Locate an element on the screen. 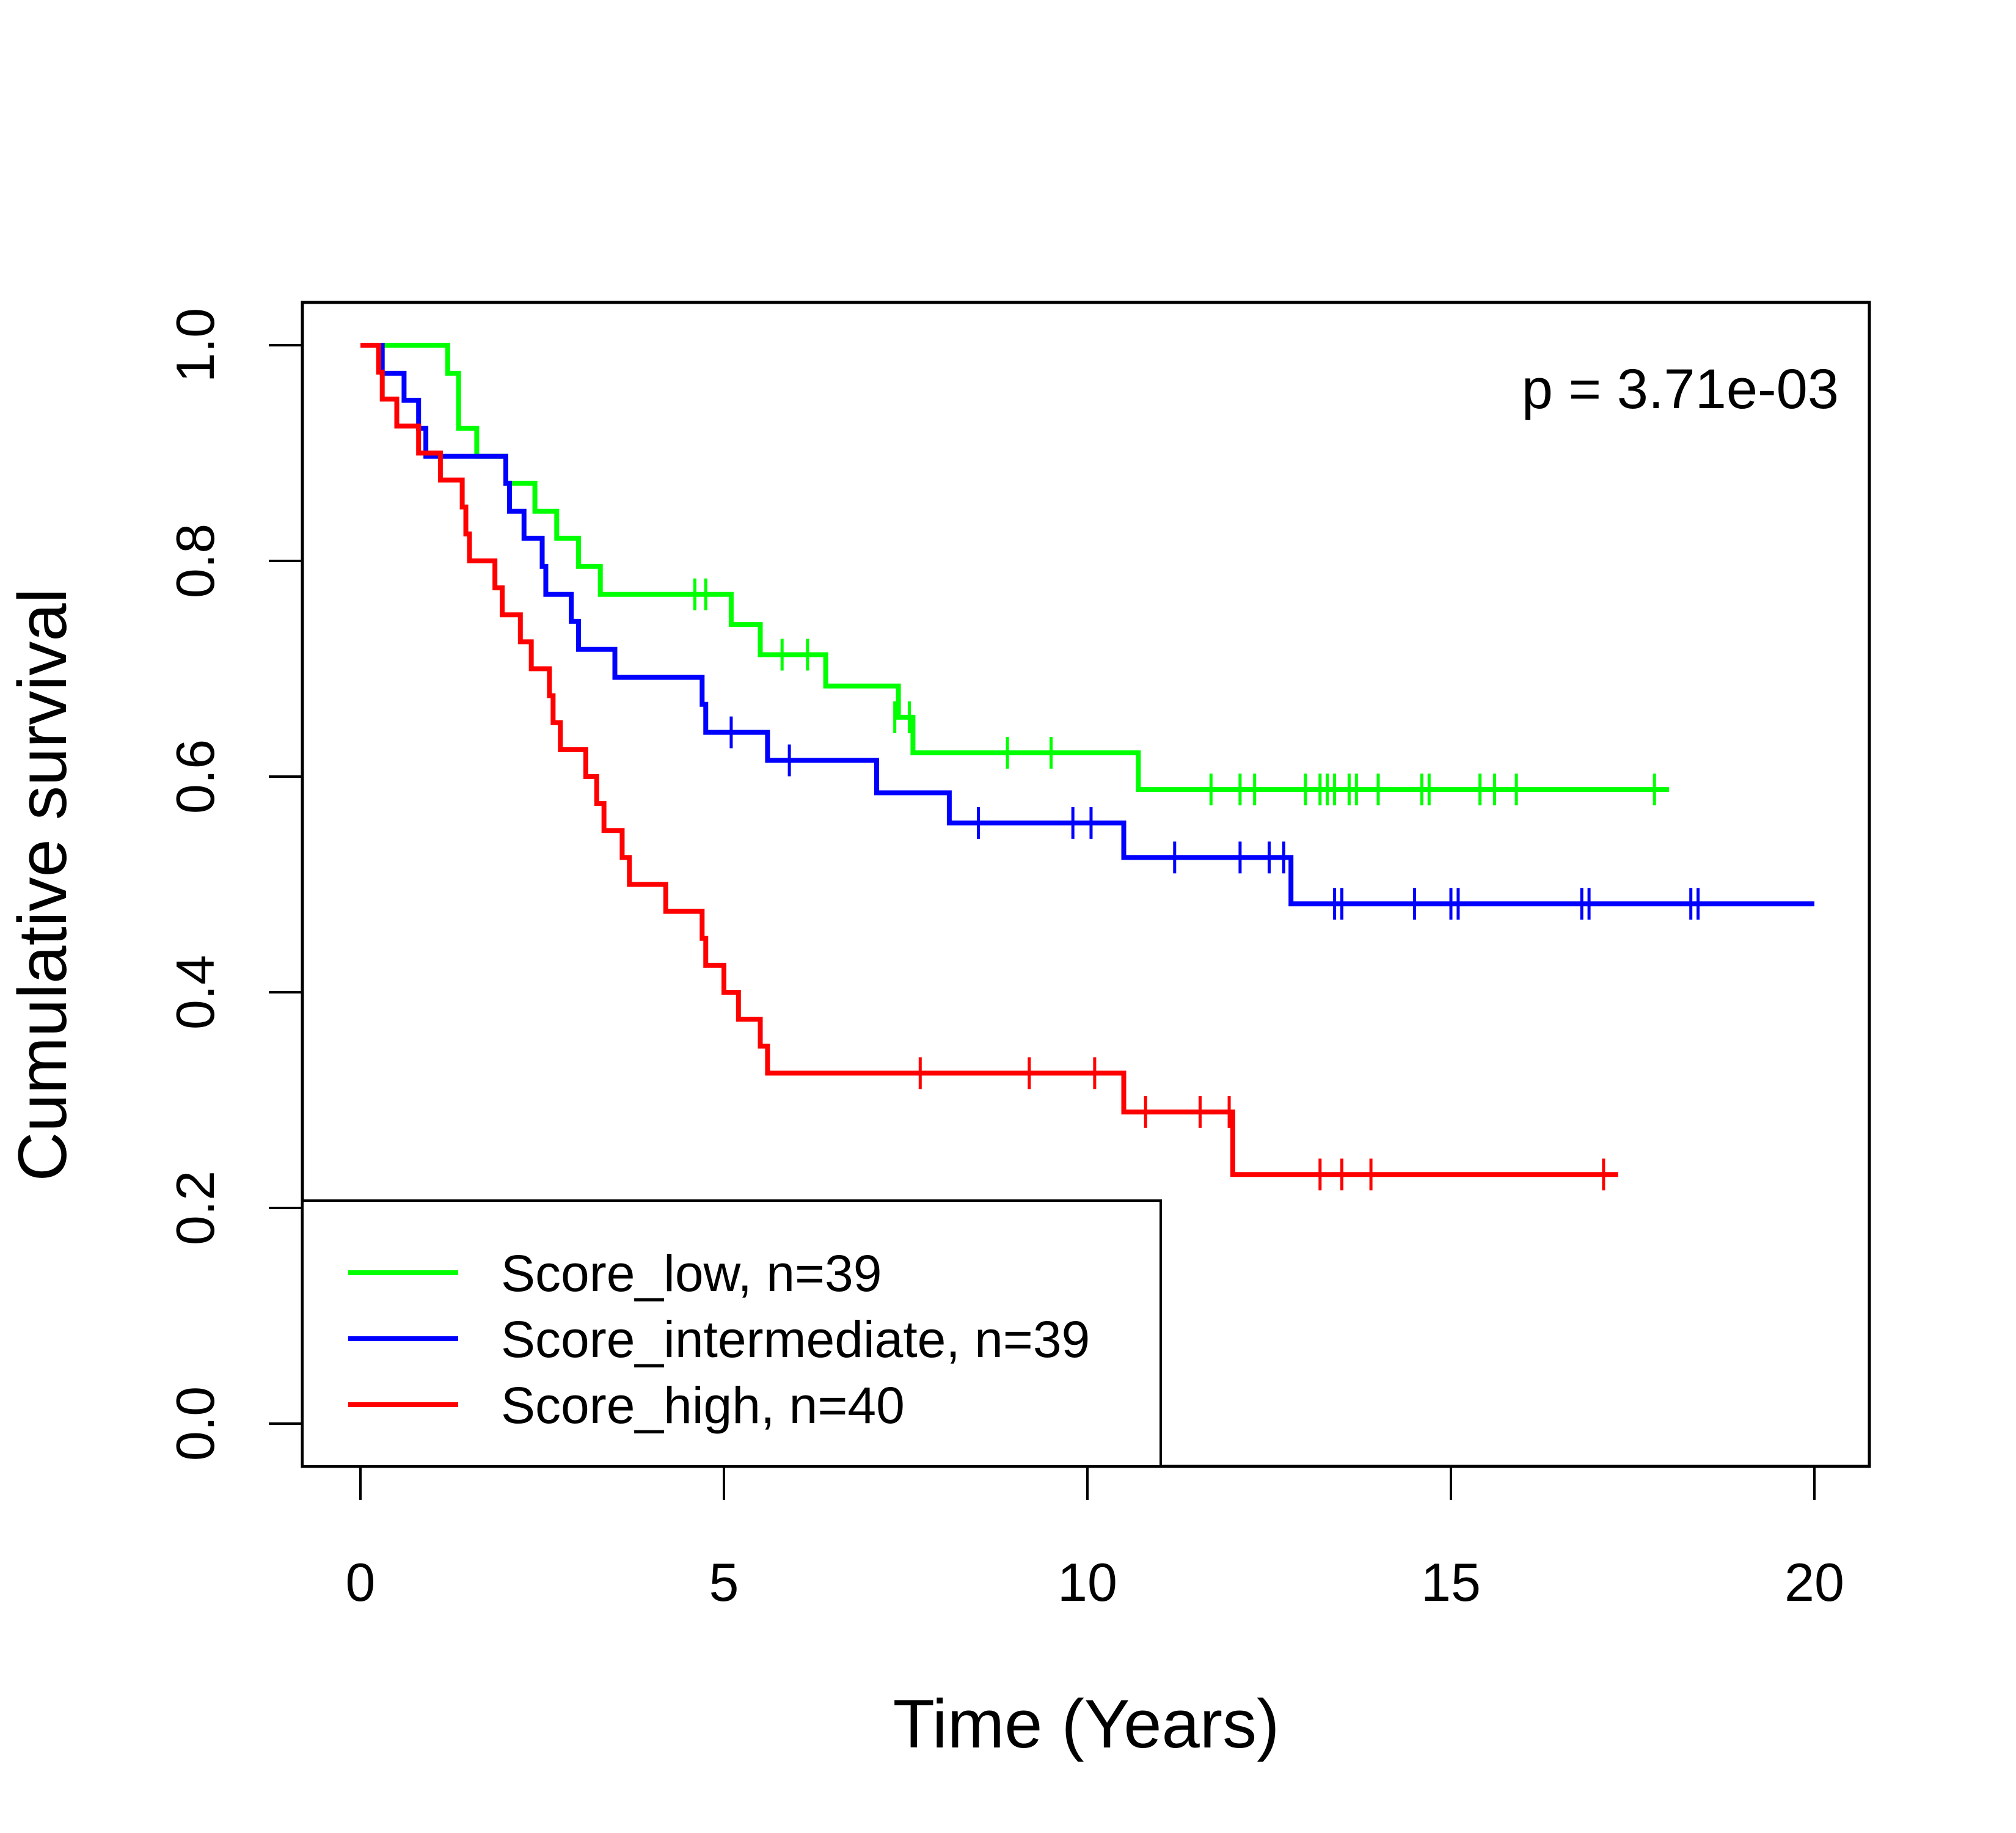 This screenshot has width=2016, height=1833. x-axis: 0 5 10 15 20 is located at coordinates (1095, 1538).